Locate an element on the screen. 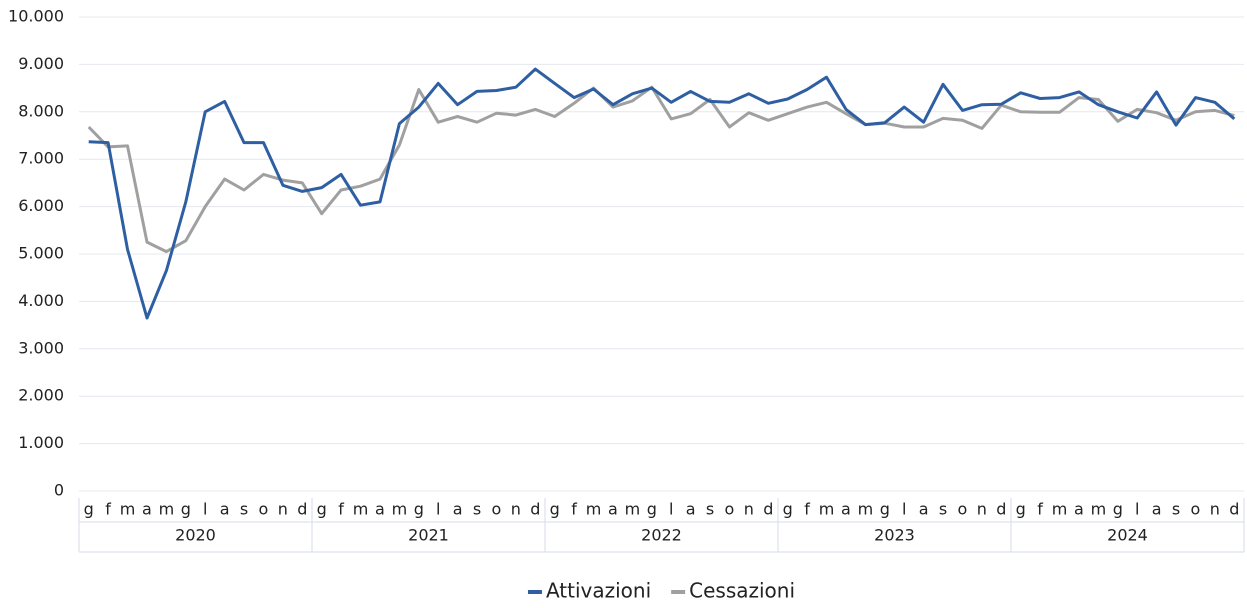 This screenshot has height=608, width=1247. year-label: 2023 is located at coordinates (894, 535).